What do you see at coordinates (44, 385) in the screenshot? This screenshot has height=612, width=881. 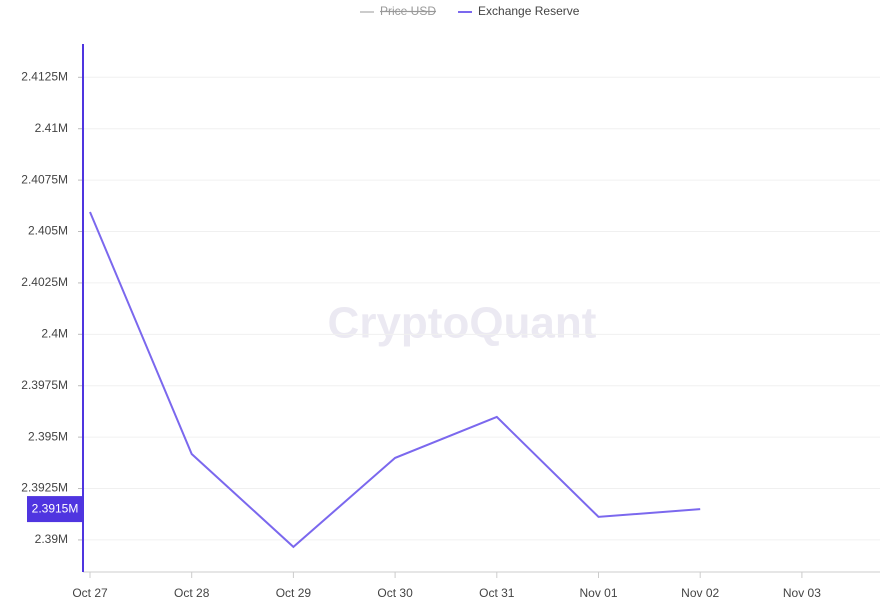 I see `y-tick-label: 2.3975M` at bounding box center [44, 385].